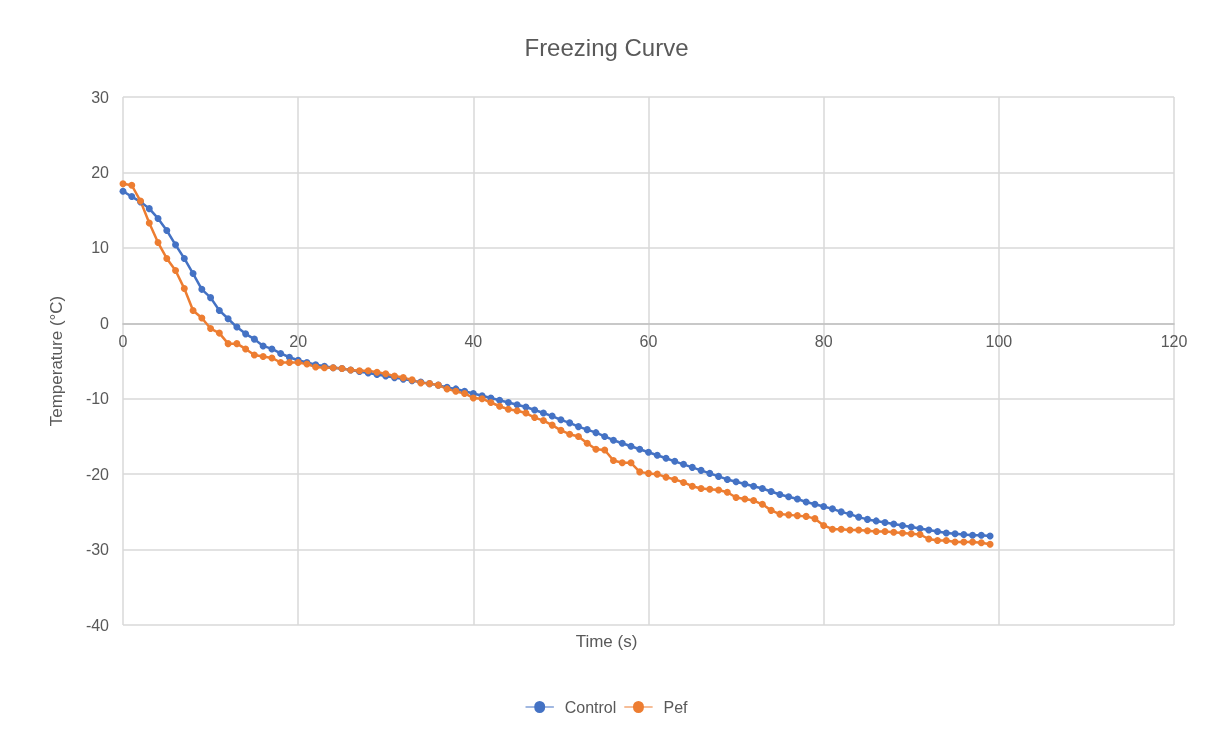 Image resolution: width=1213 pixels, height=738 pixels. What do you see at coordinates (298, 341) in the screenshot?
I see `x-tick-label: 20` at bounding box center [298, 341].